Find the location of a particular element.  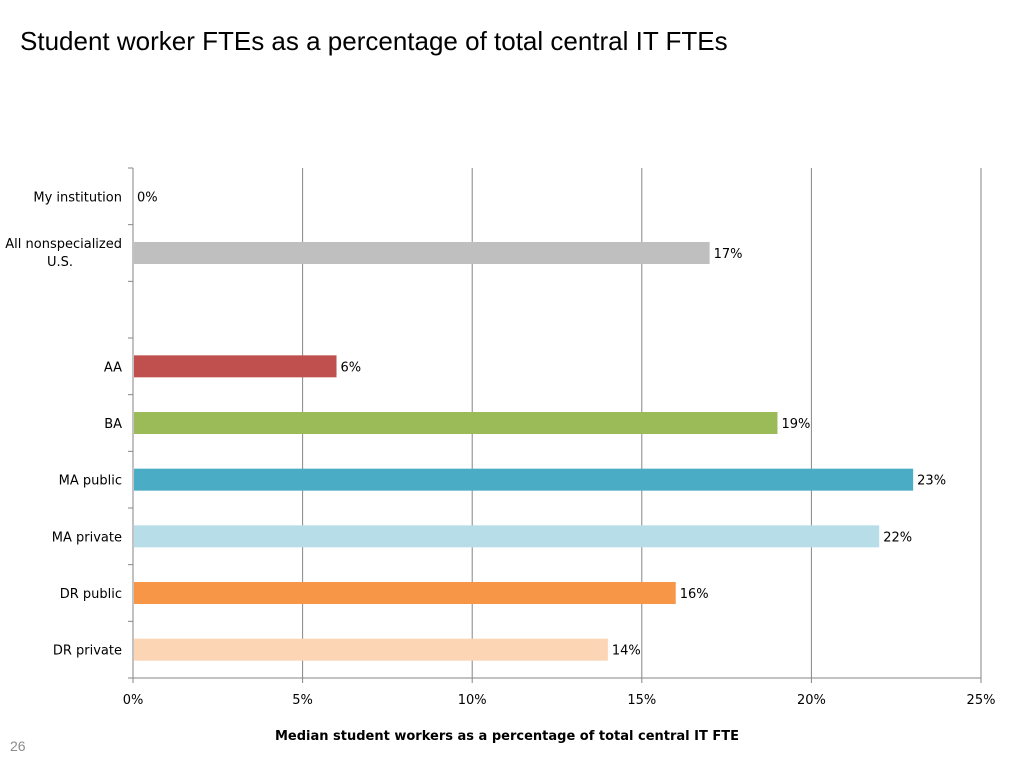

x-tick-label: 25% is located at coordinates (981, 700).